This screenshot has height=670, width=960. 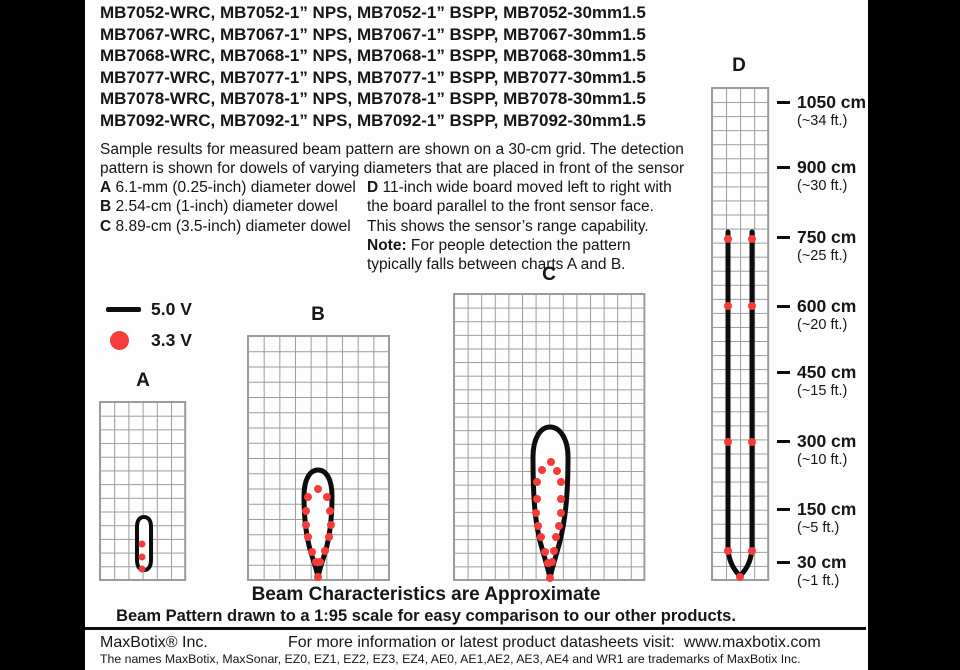 What do you see at coordinates (426, 594) in the screenshot?
I see `approximate-title: Beam Characteristics are Approximate` at bounding box center [426, 594].